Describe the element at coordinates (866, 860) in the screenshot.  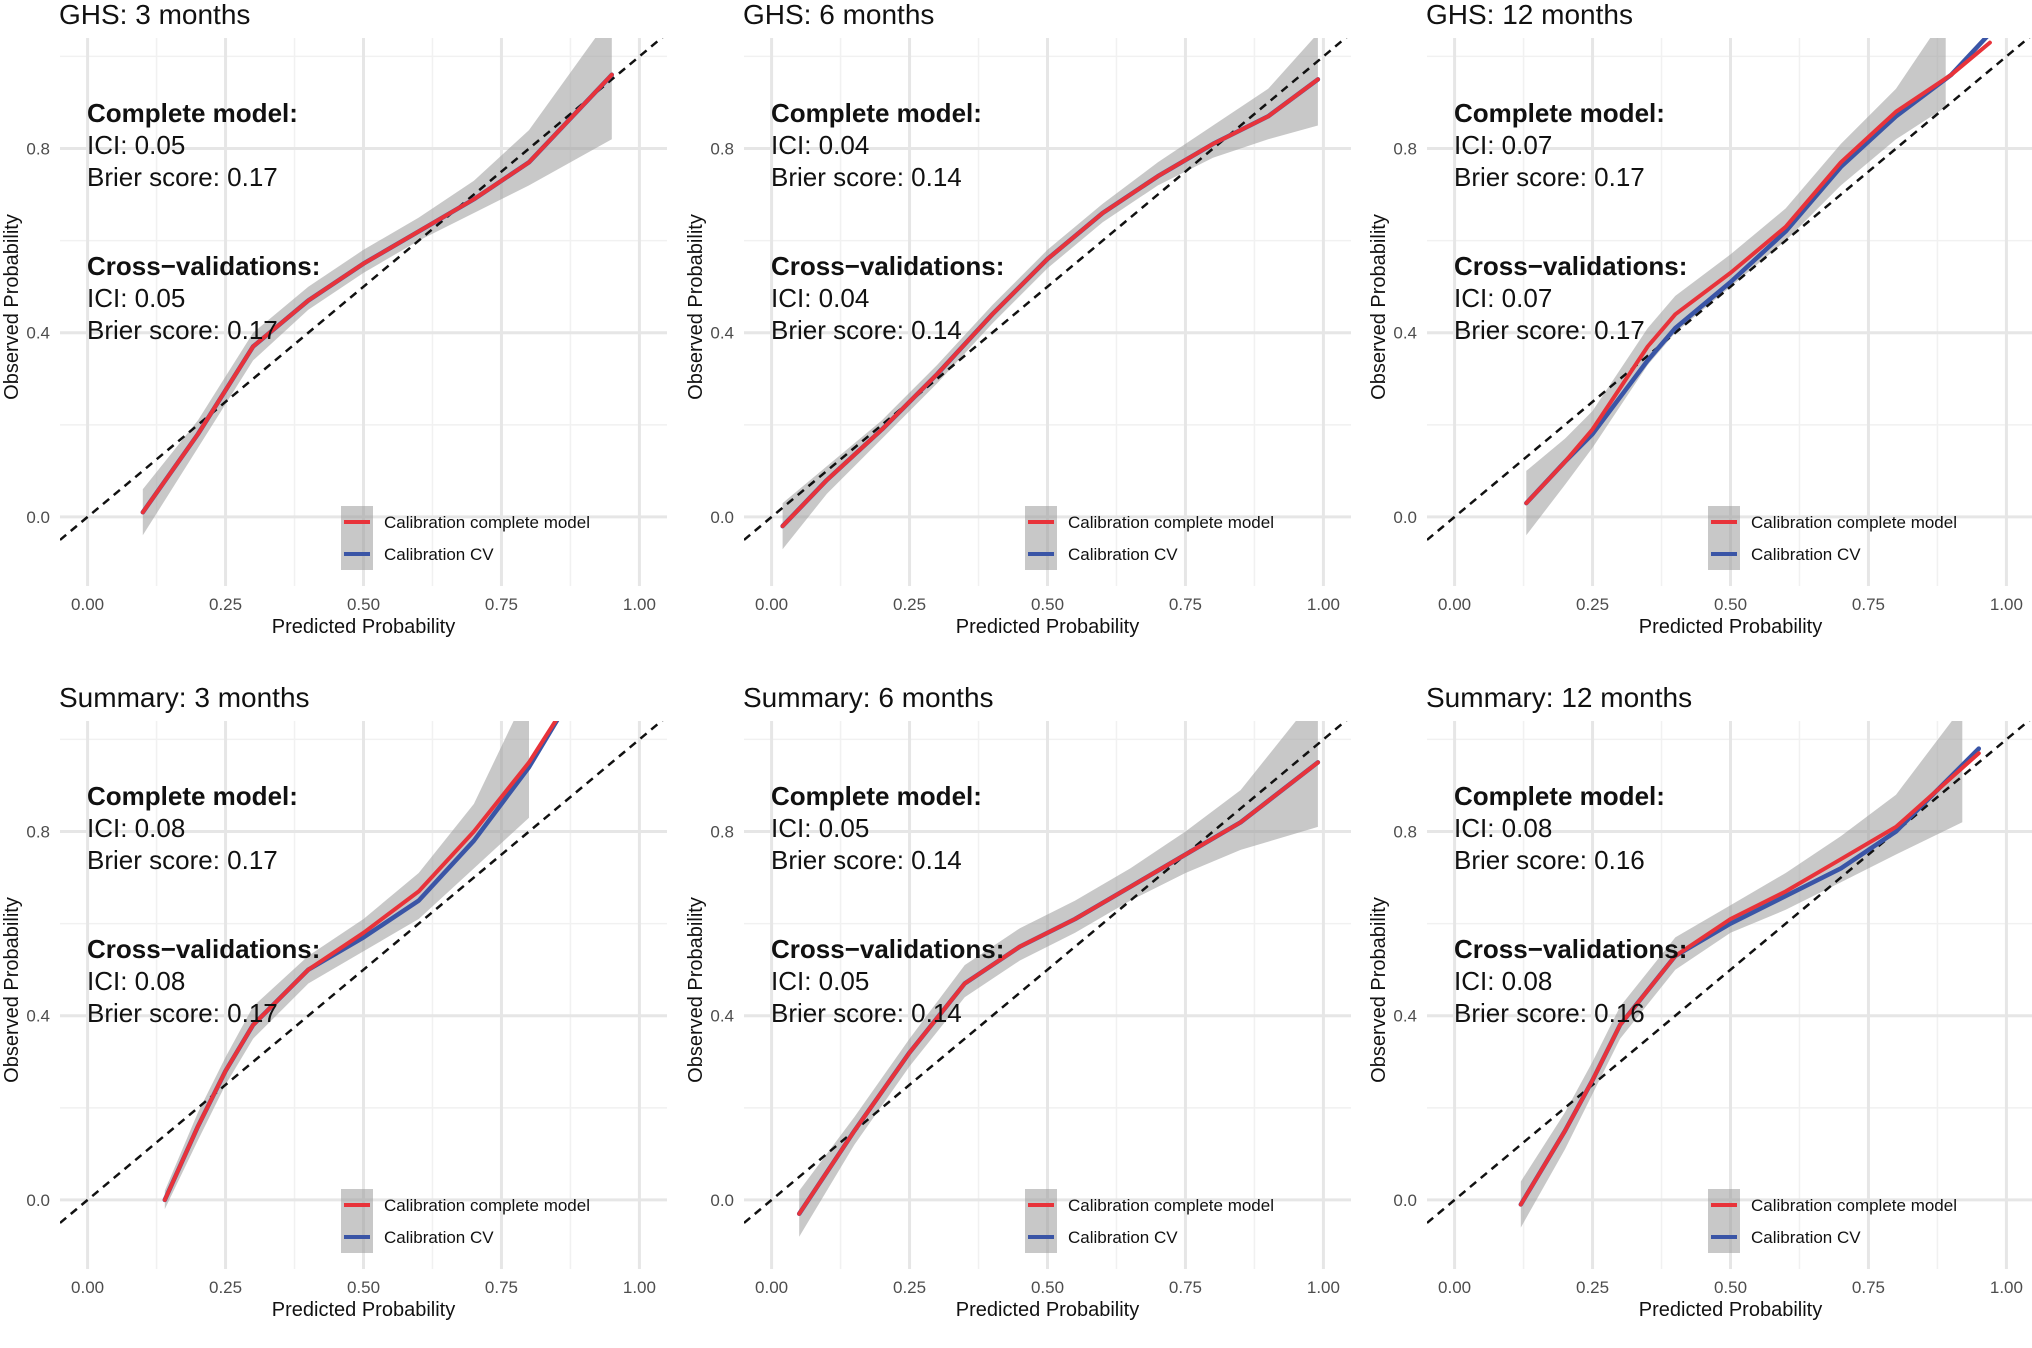
I see `annotation-complete-brier: Brier score: 0.14` at that location.